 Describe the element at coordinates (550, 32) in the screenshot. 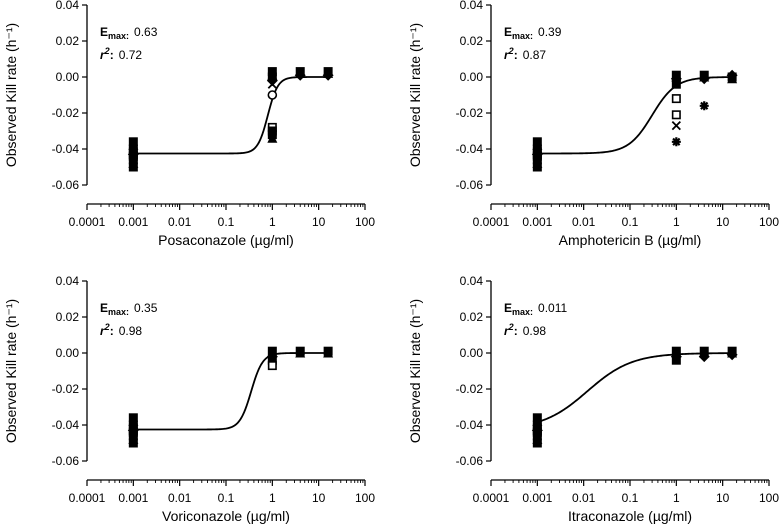

I see `emax-value: 0.39` at that location.